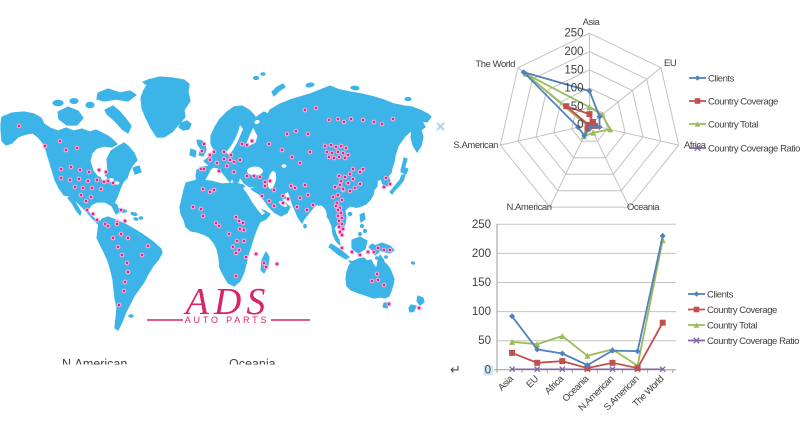  Describe the element at coordinates (227, 320) in the screenshot. I see `svg-text: AUTO PARTS` at that location.